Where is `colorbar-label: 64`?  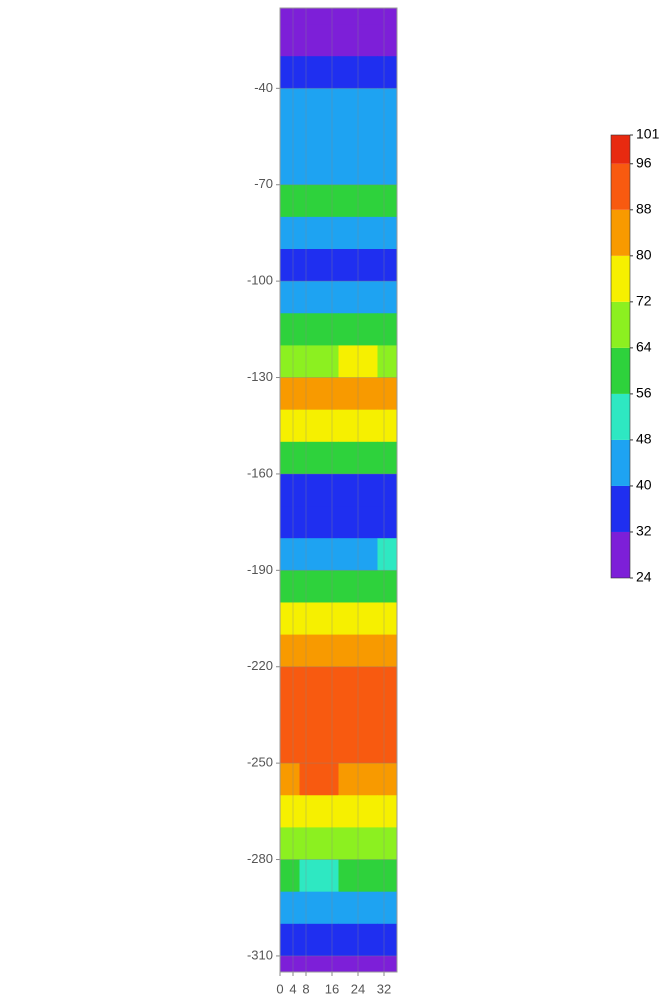 colorbar-label: 64 is located at coordinates (644, 347).